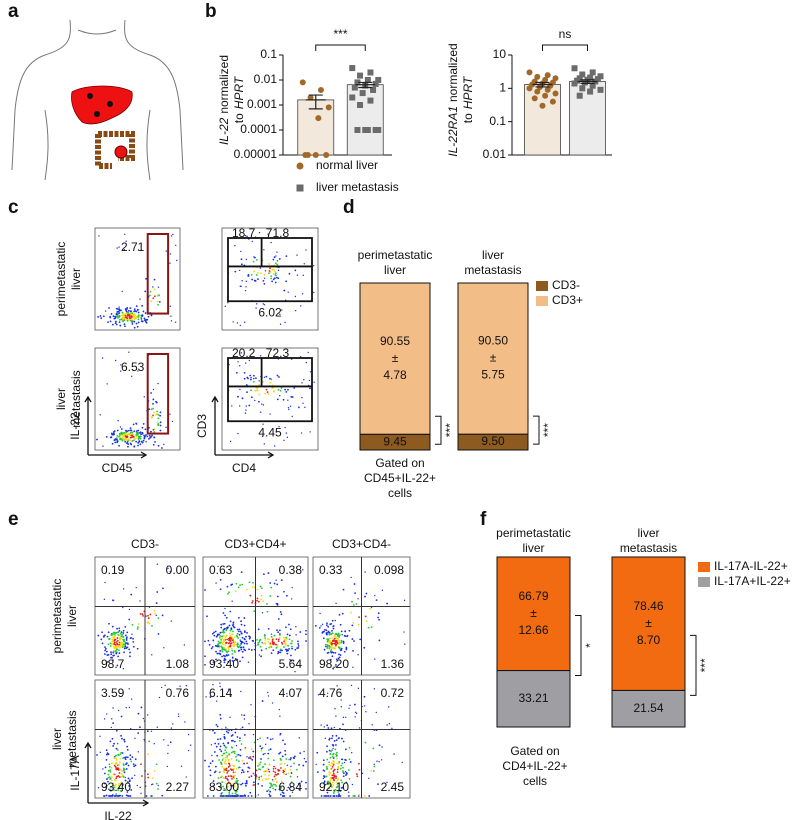 This screenshot has width=800, height=820. What do you see at coordinates (347, 165) in the screenshot?
I see `legend-label: normal liver` at bounding box center [347, 165].